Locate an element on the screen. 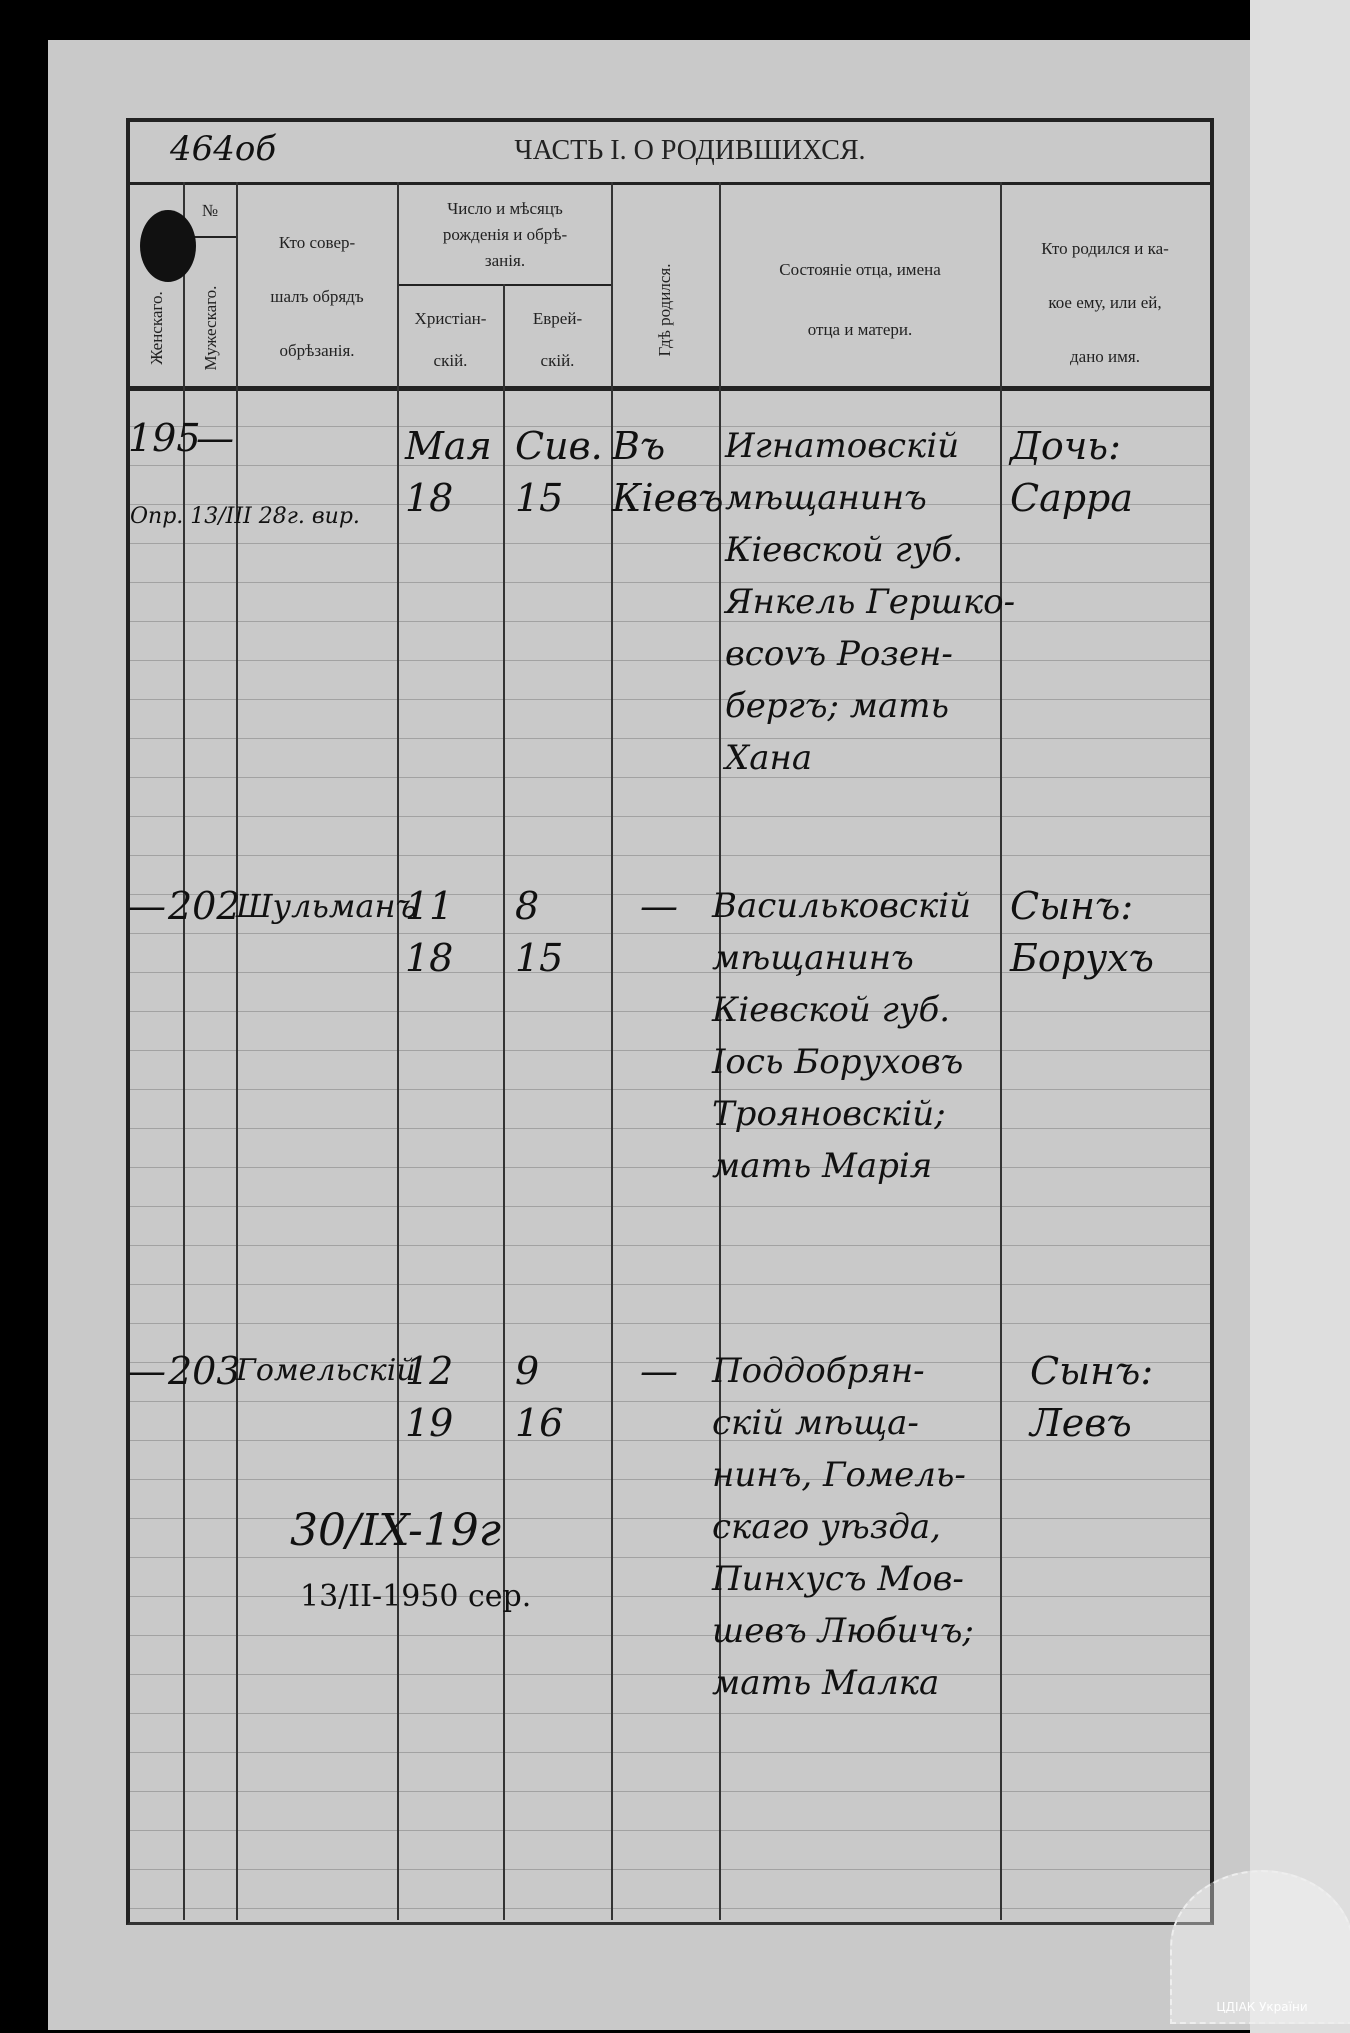 This screenshot has width=1350, height=2033. jewish-date: Сив. 15 is located at coordinates (559, 472).